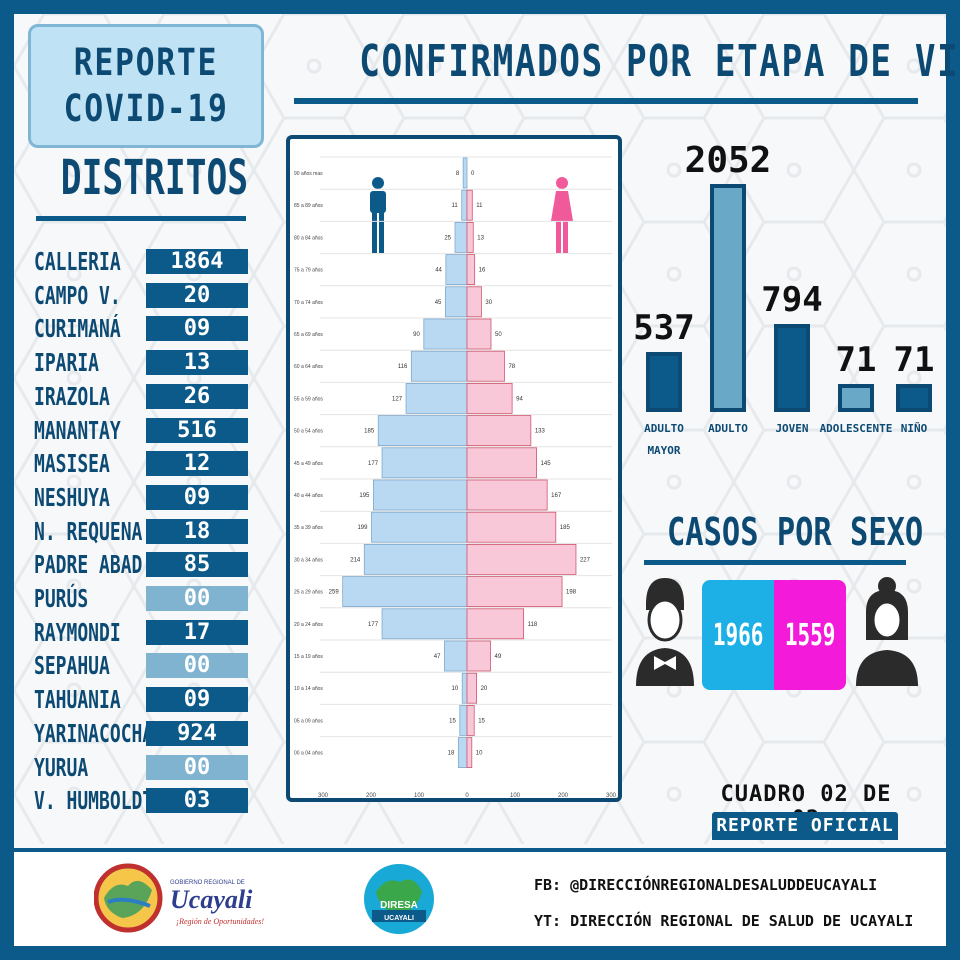 This screenshot has width=960, height=960. I want to click on female-value-label: 15, so click(481, 721).